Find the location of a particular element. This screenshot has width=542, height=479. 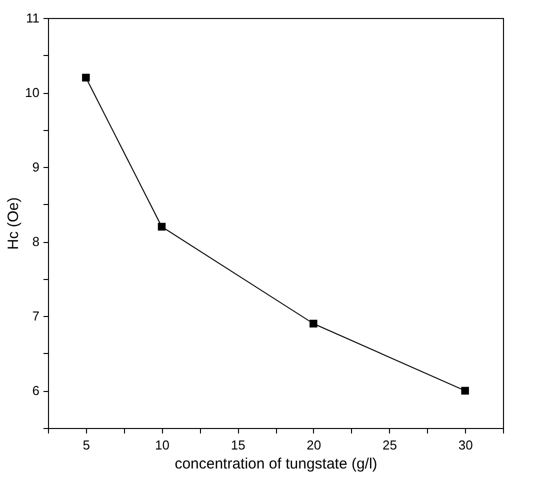

x-tick-label: 15 is located at coordinates (238, 445).